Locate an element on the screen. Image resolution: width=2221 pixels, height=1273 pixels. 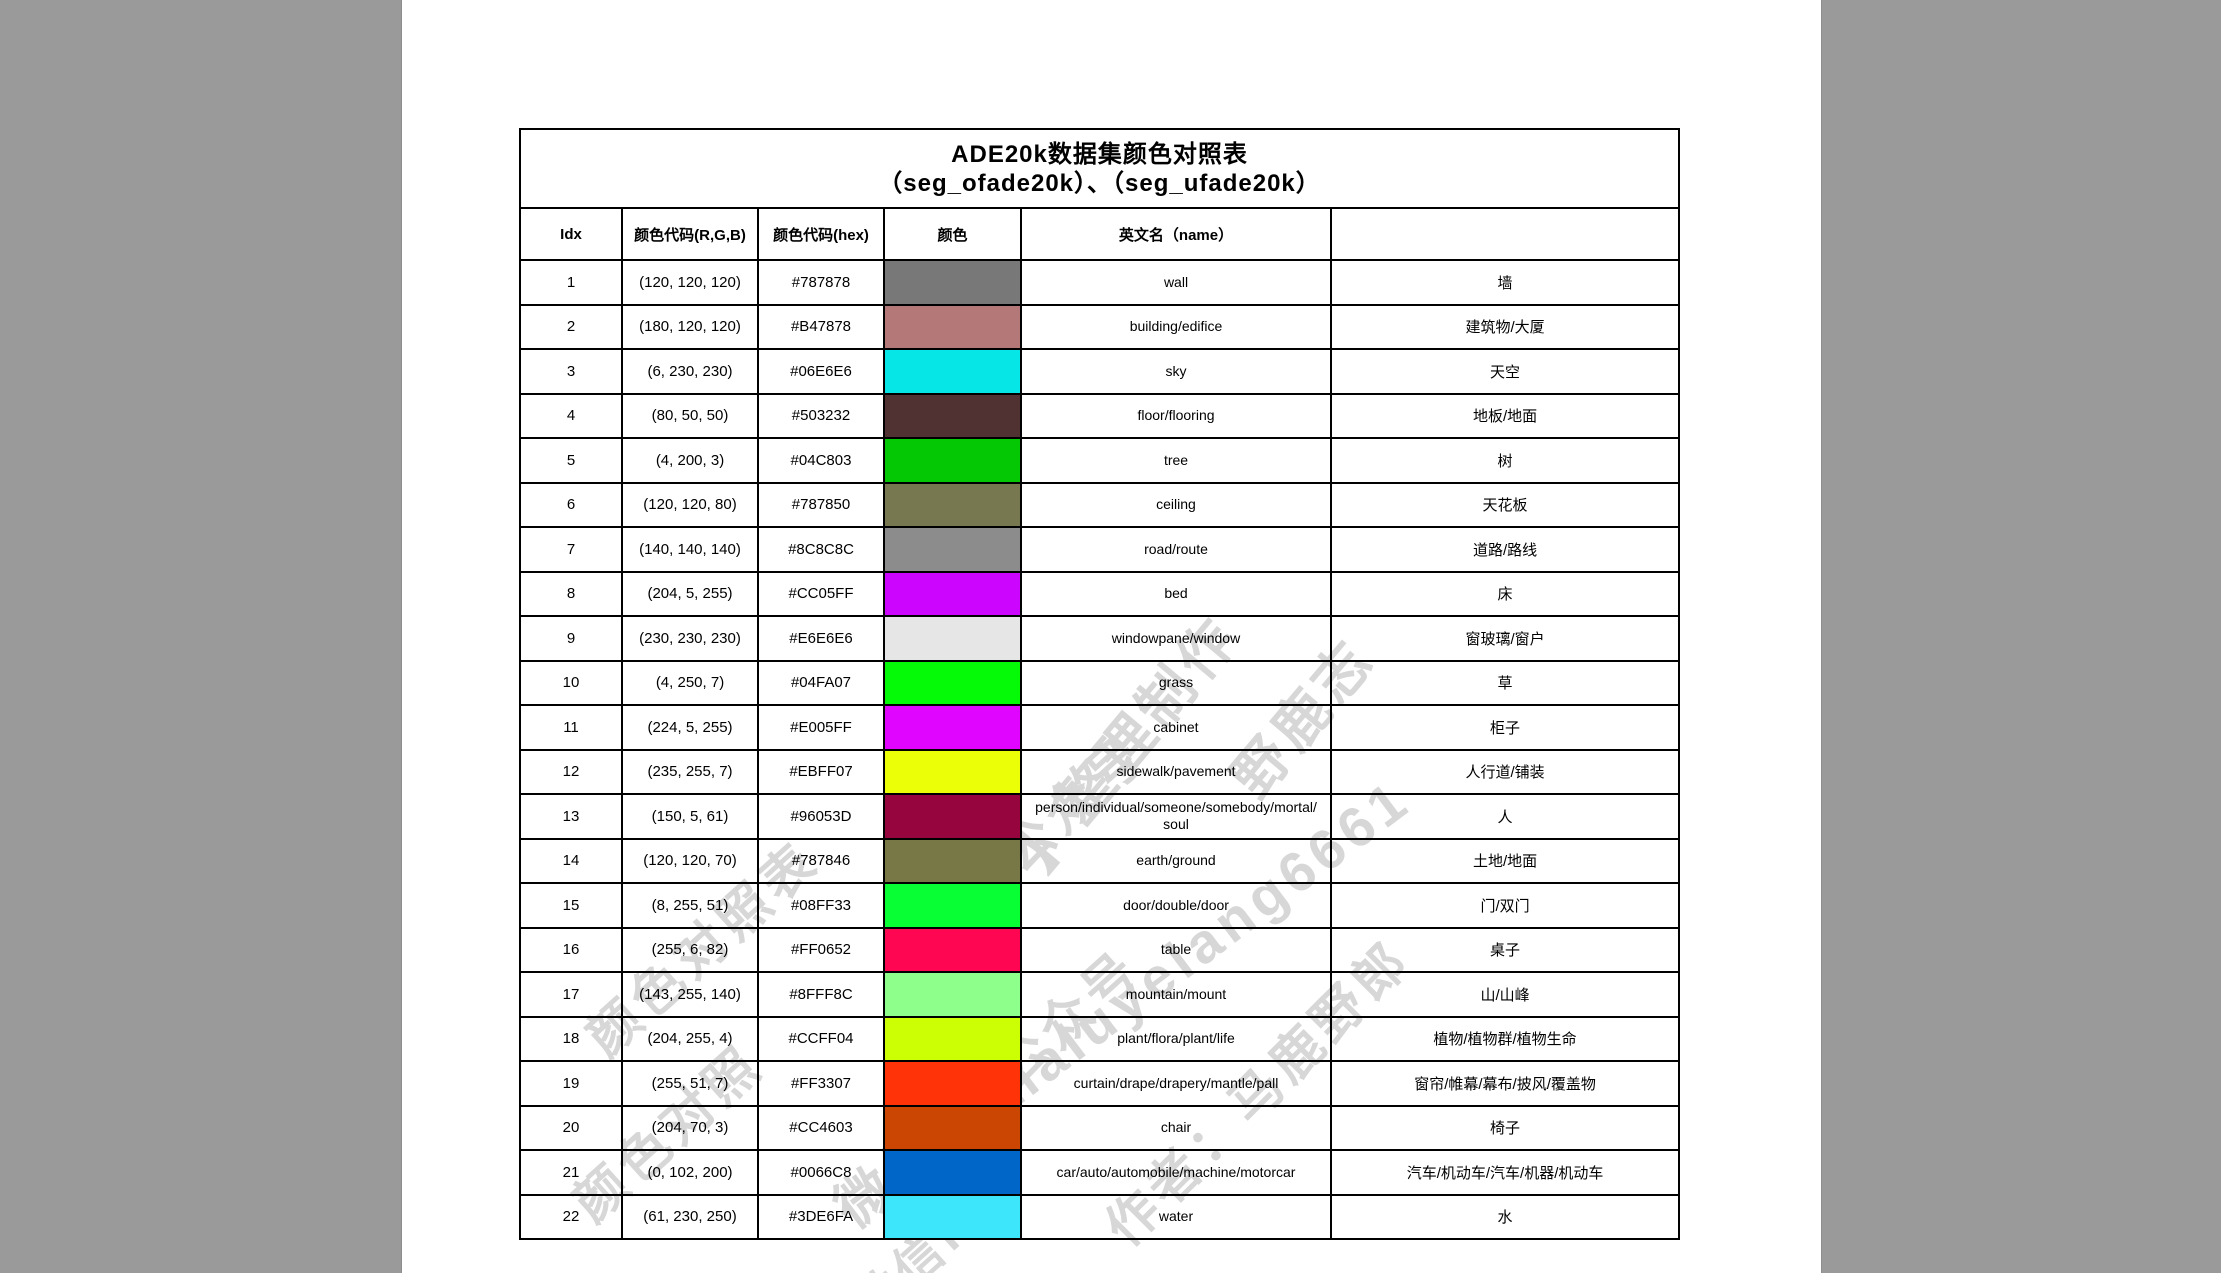
cell-rgb: (120, 120, 70) is located at coordinates (690, 860).